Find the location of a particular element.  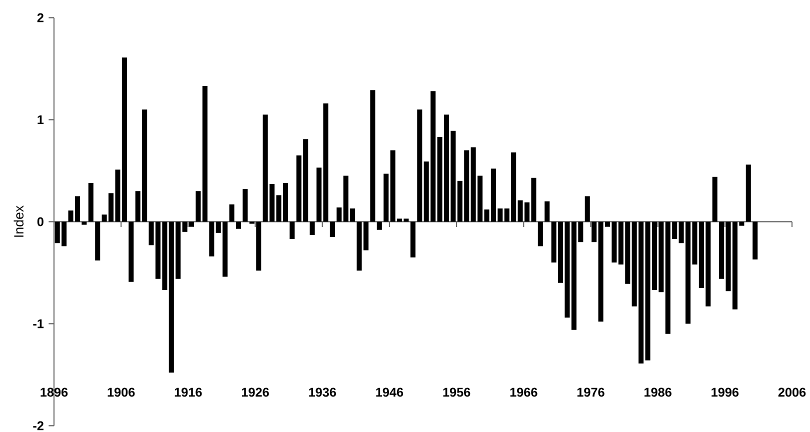

x-tick-label: 1956 is located at coordinates (456, 392).